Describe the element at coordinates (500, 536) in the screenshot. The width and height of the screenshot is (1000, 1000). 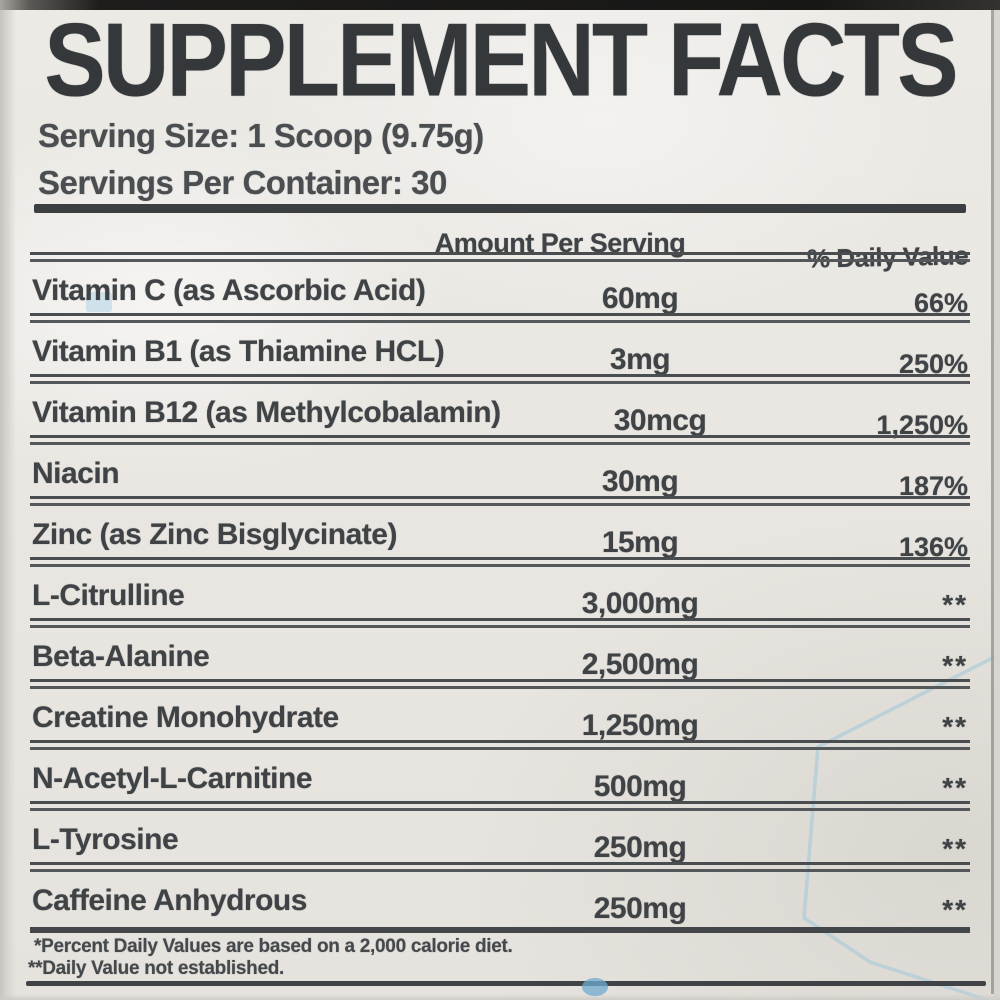
I see `table-row-zinc: Zinc (as Zinc Bisglycinate) 15mg 136%` at that location.